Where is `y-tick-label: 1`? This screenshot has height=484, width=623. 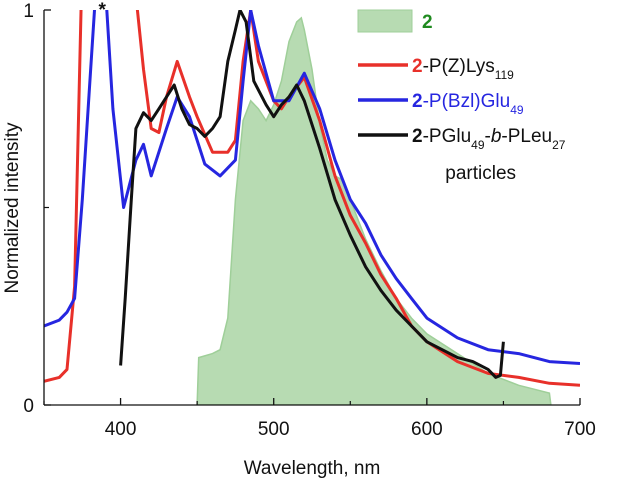
y-tick-label: 1 is located at coordinates (28, 11).